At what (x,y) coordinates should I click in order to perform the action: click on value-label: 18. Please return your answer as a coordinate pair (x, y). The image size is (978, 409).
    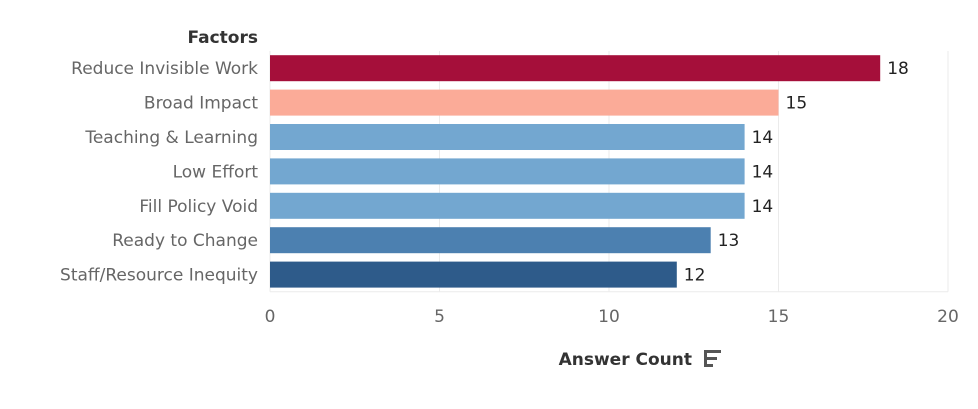
    Looking at the image, I should click on (898, 69).